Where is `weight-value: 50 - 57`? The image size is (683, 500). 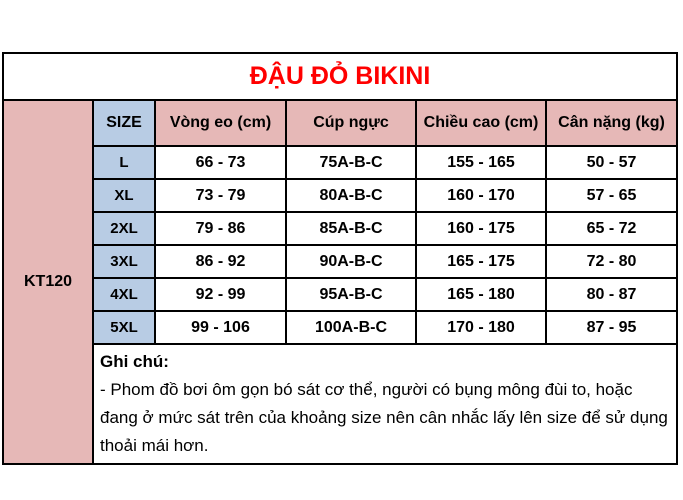
weight-value: 50 - 57 is located at coordinates (611, 162).